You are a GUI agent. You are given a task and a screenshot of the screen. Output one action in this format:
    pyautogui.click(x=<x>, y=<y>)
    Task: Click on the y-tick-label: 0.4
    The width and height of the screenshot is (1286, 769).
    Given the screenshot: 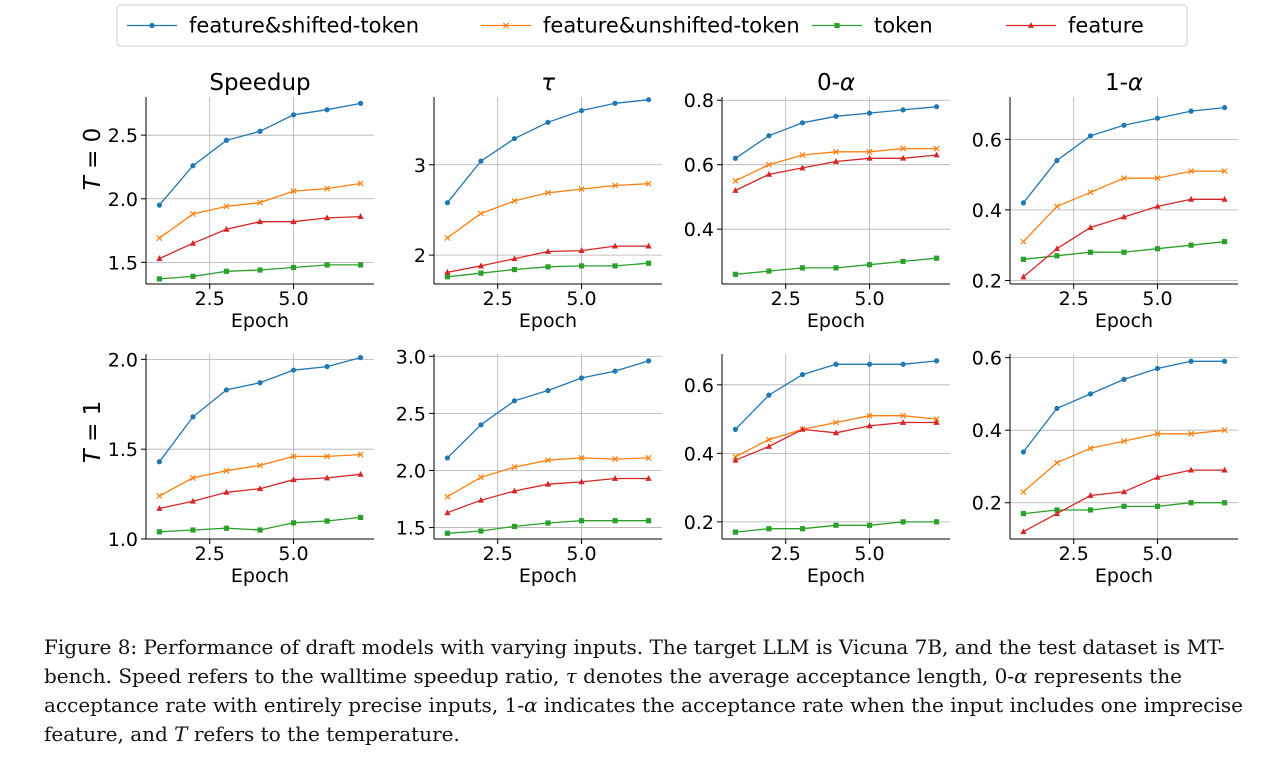 What is the action you would take?
    pyautogui.click(x=987, y=211)
    